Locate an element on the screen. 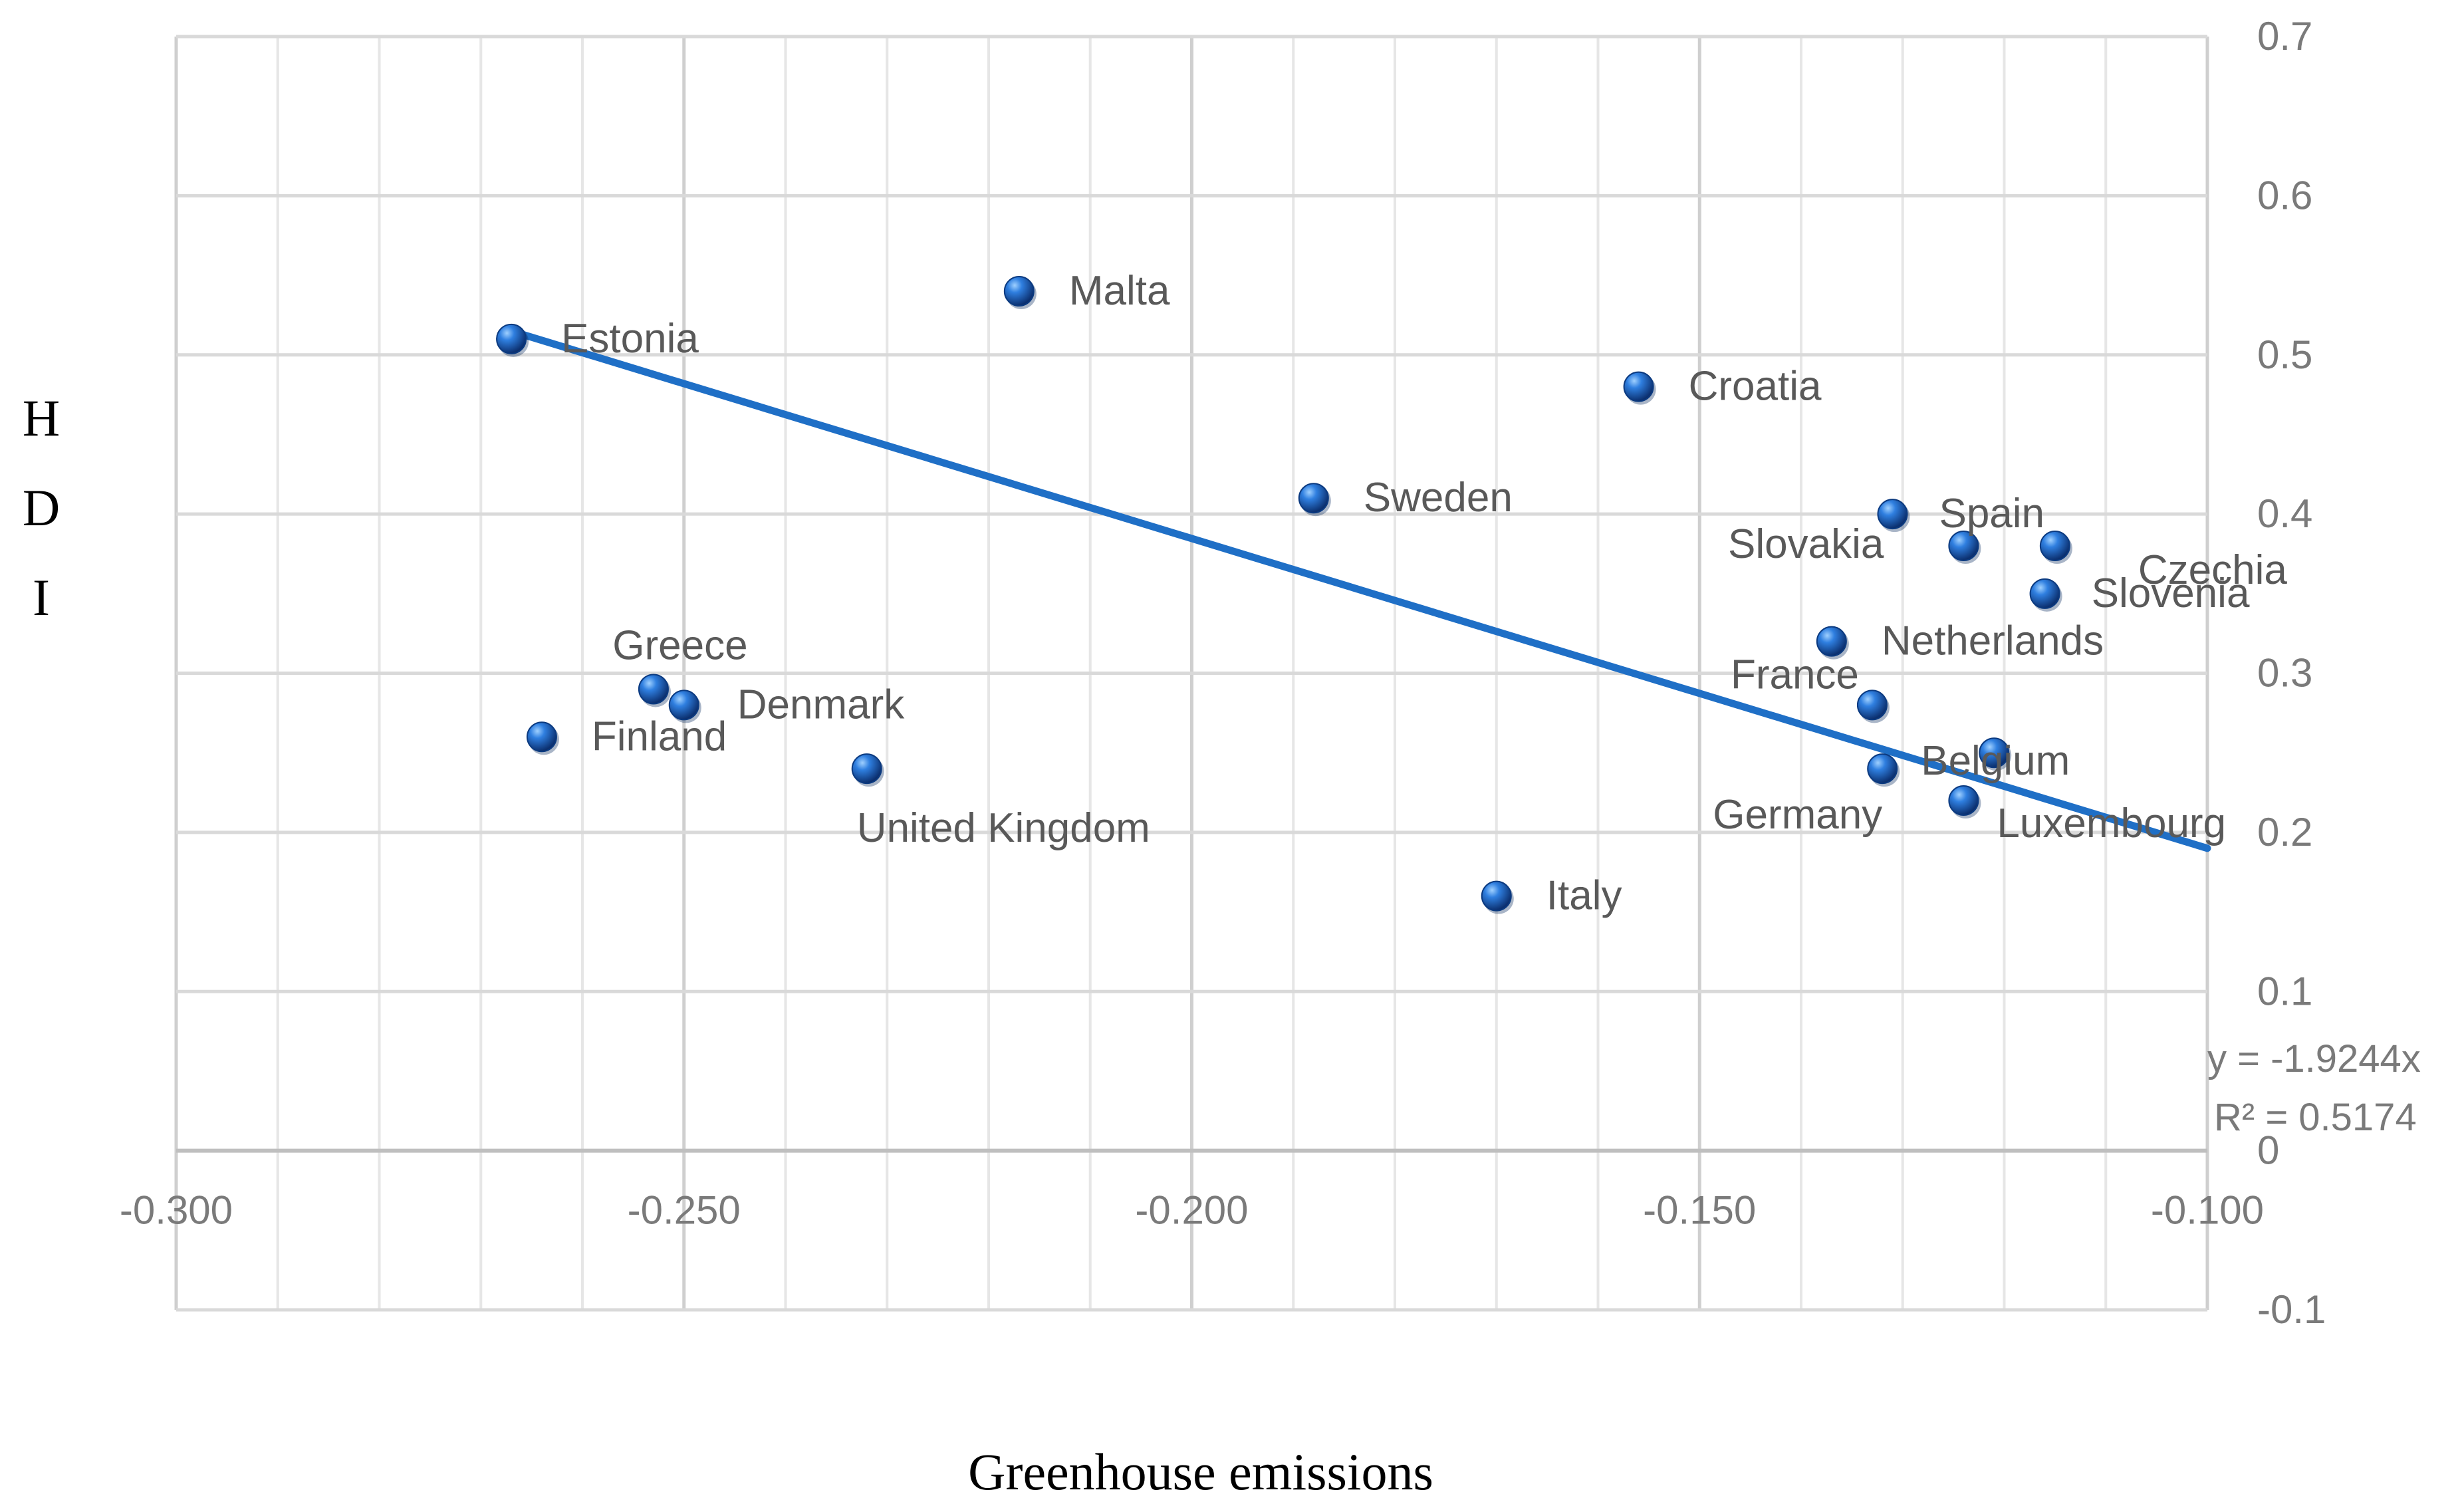 The image size is (2464, 1502). point-label: Netherlands is located at coordinates (1993, 641).